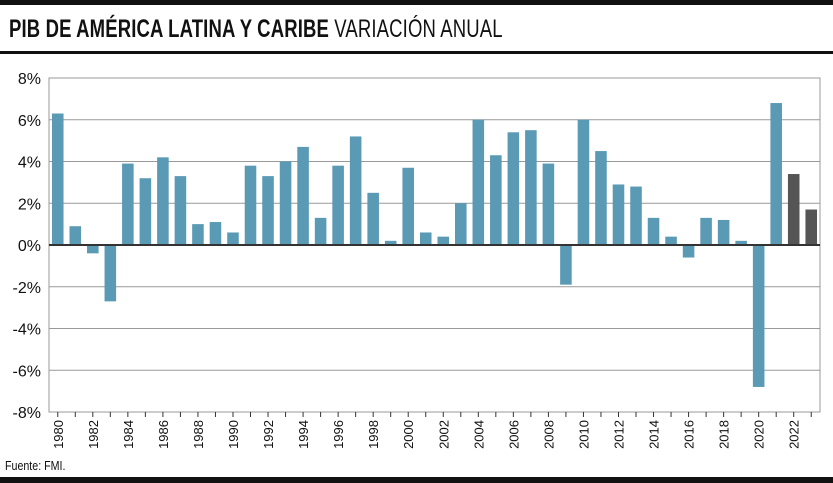 This screenshot has height=483, width=833. What do you see at coordinates (169, 29) in the screenshot?
I see `chart-title-main: PIB DE AMÉRICA LATINA Y CARIBE` at bounding box center [169, 29].